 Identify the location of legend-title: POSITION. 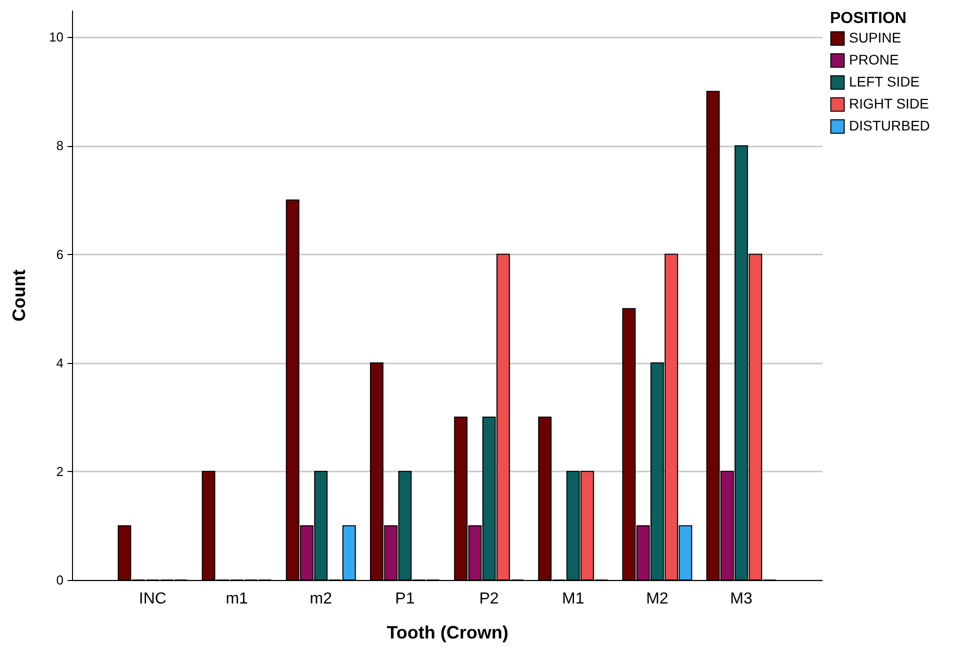
(868, 18).